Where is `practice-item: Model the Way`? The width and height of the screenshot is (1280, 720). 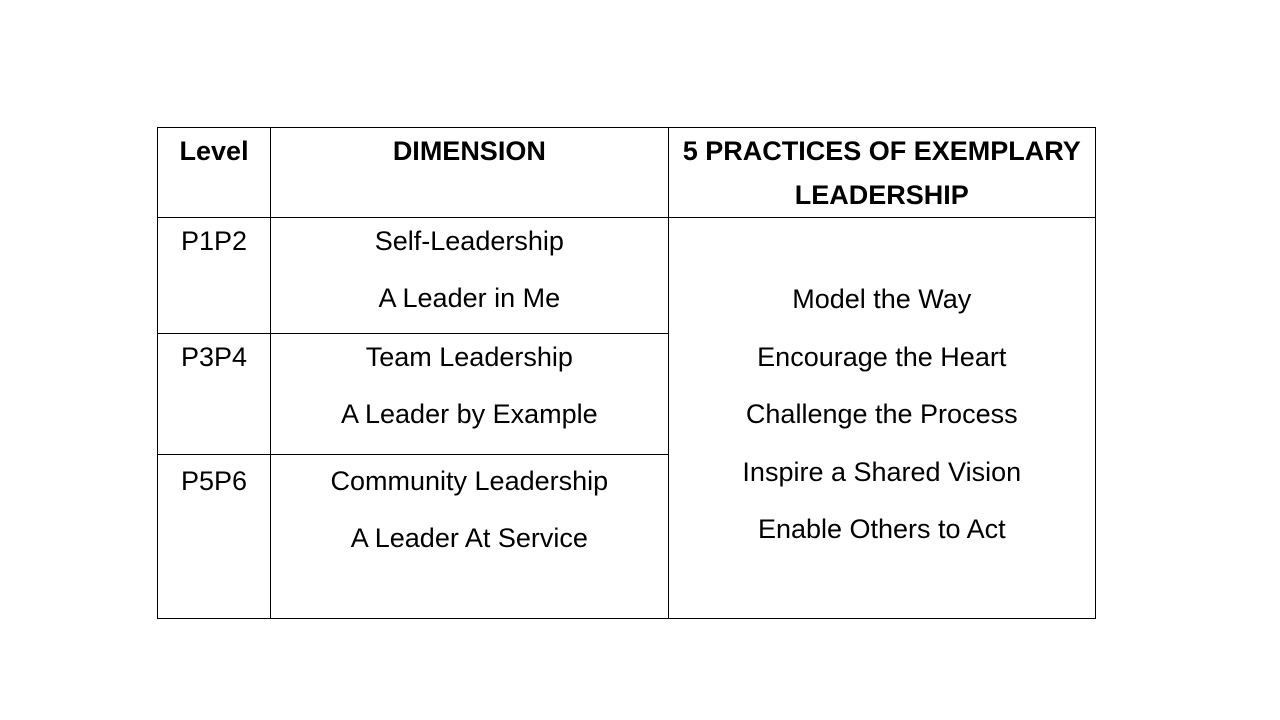
practice-item: Model the Way is located at coordinates (882, 299).